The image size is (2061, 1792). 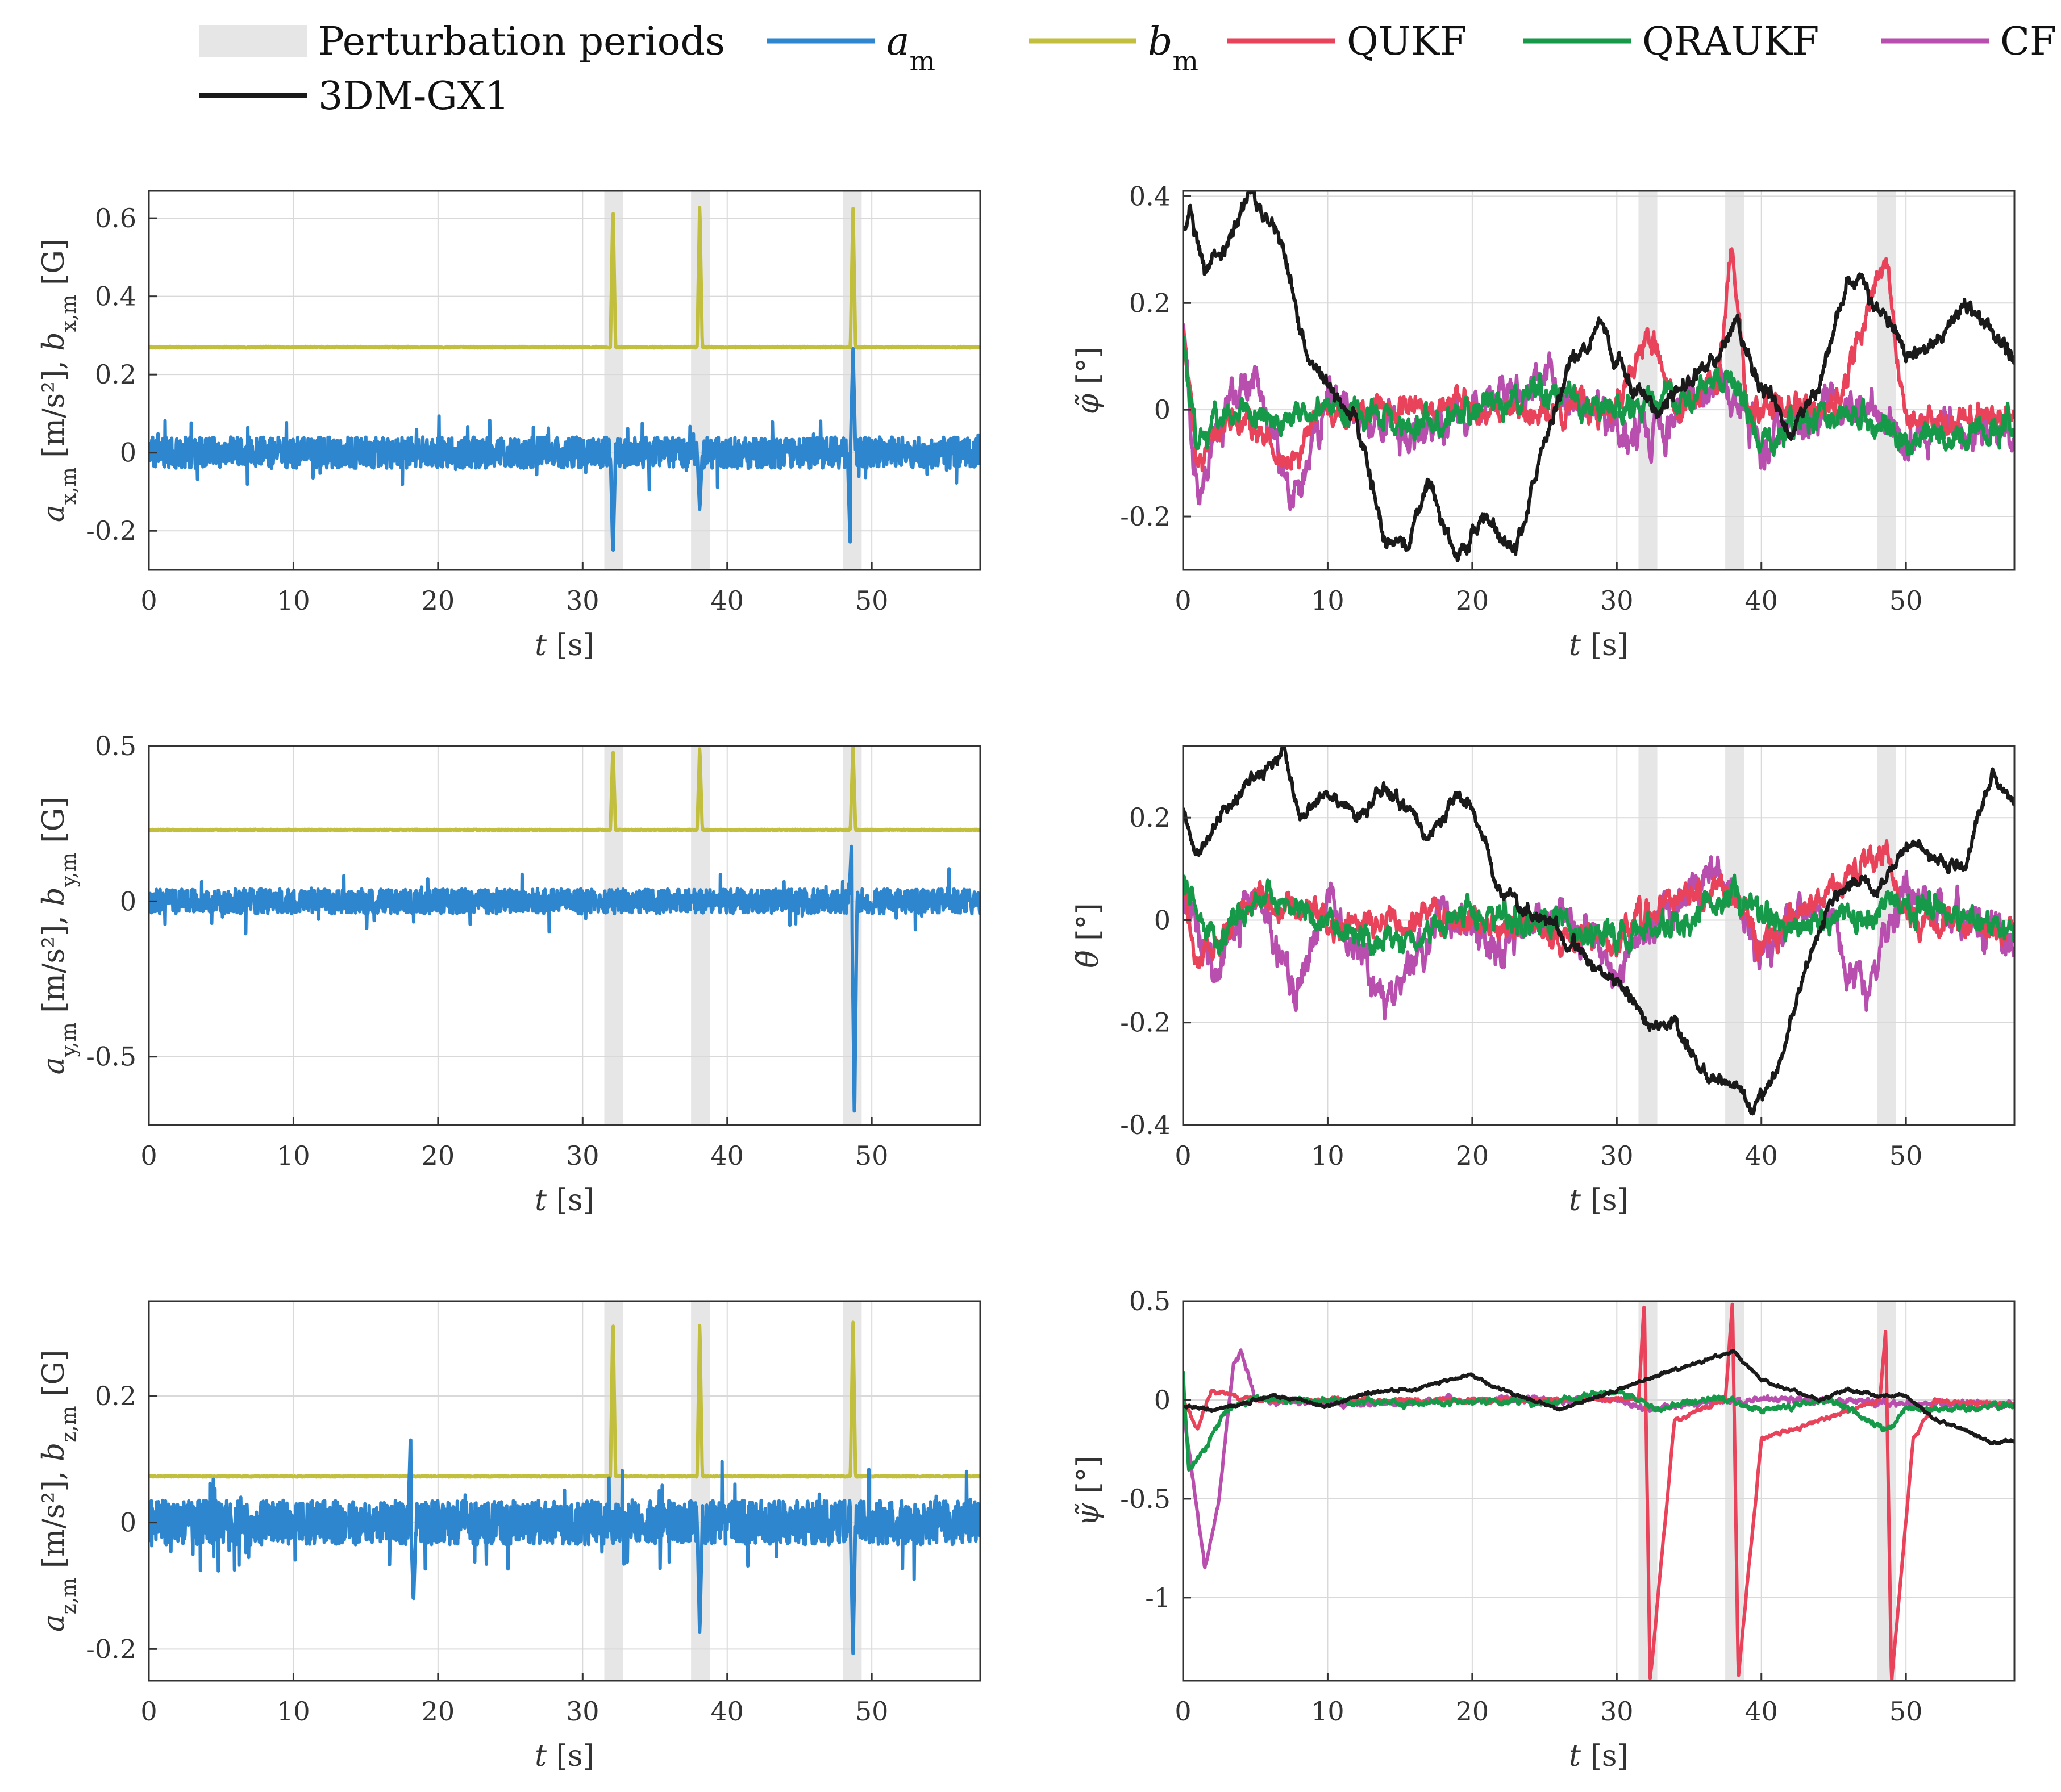 What do you see at coordinates (1158, 1597) in the screenshot?
I see `y-tick-label: -1` at bounding box center [1158, 1597].